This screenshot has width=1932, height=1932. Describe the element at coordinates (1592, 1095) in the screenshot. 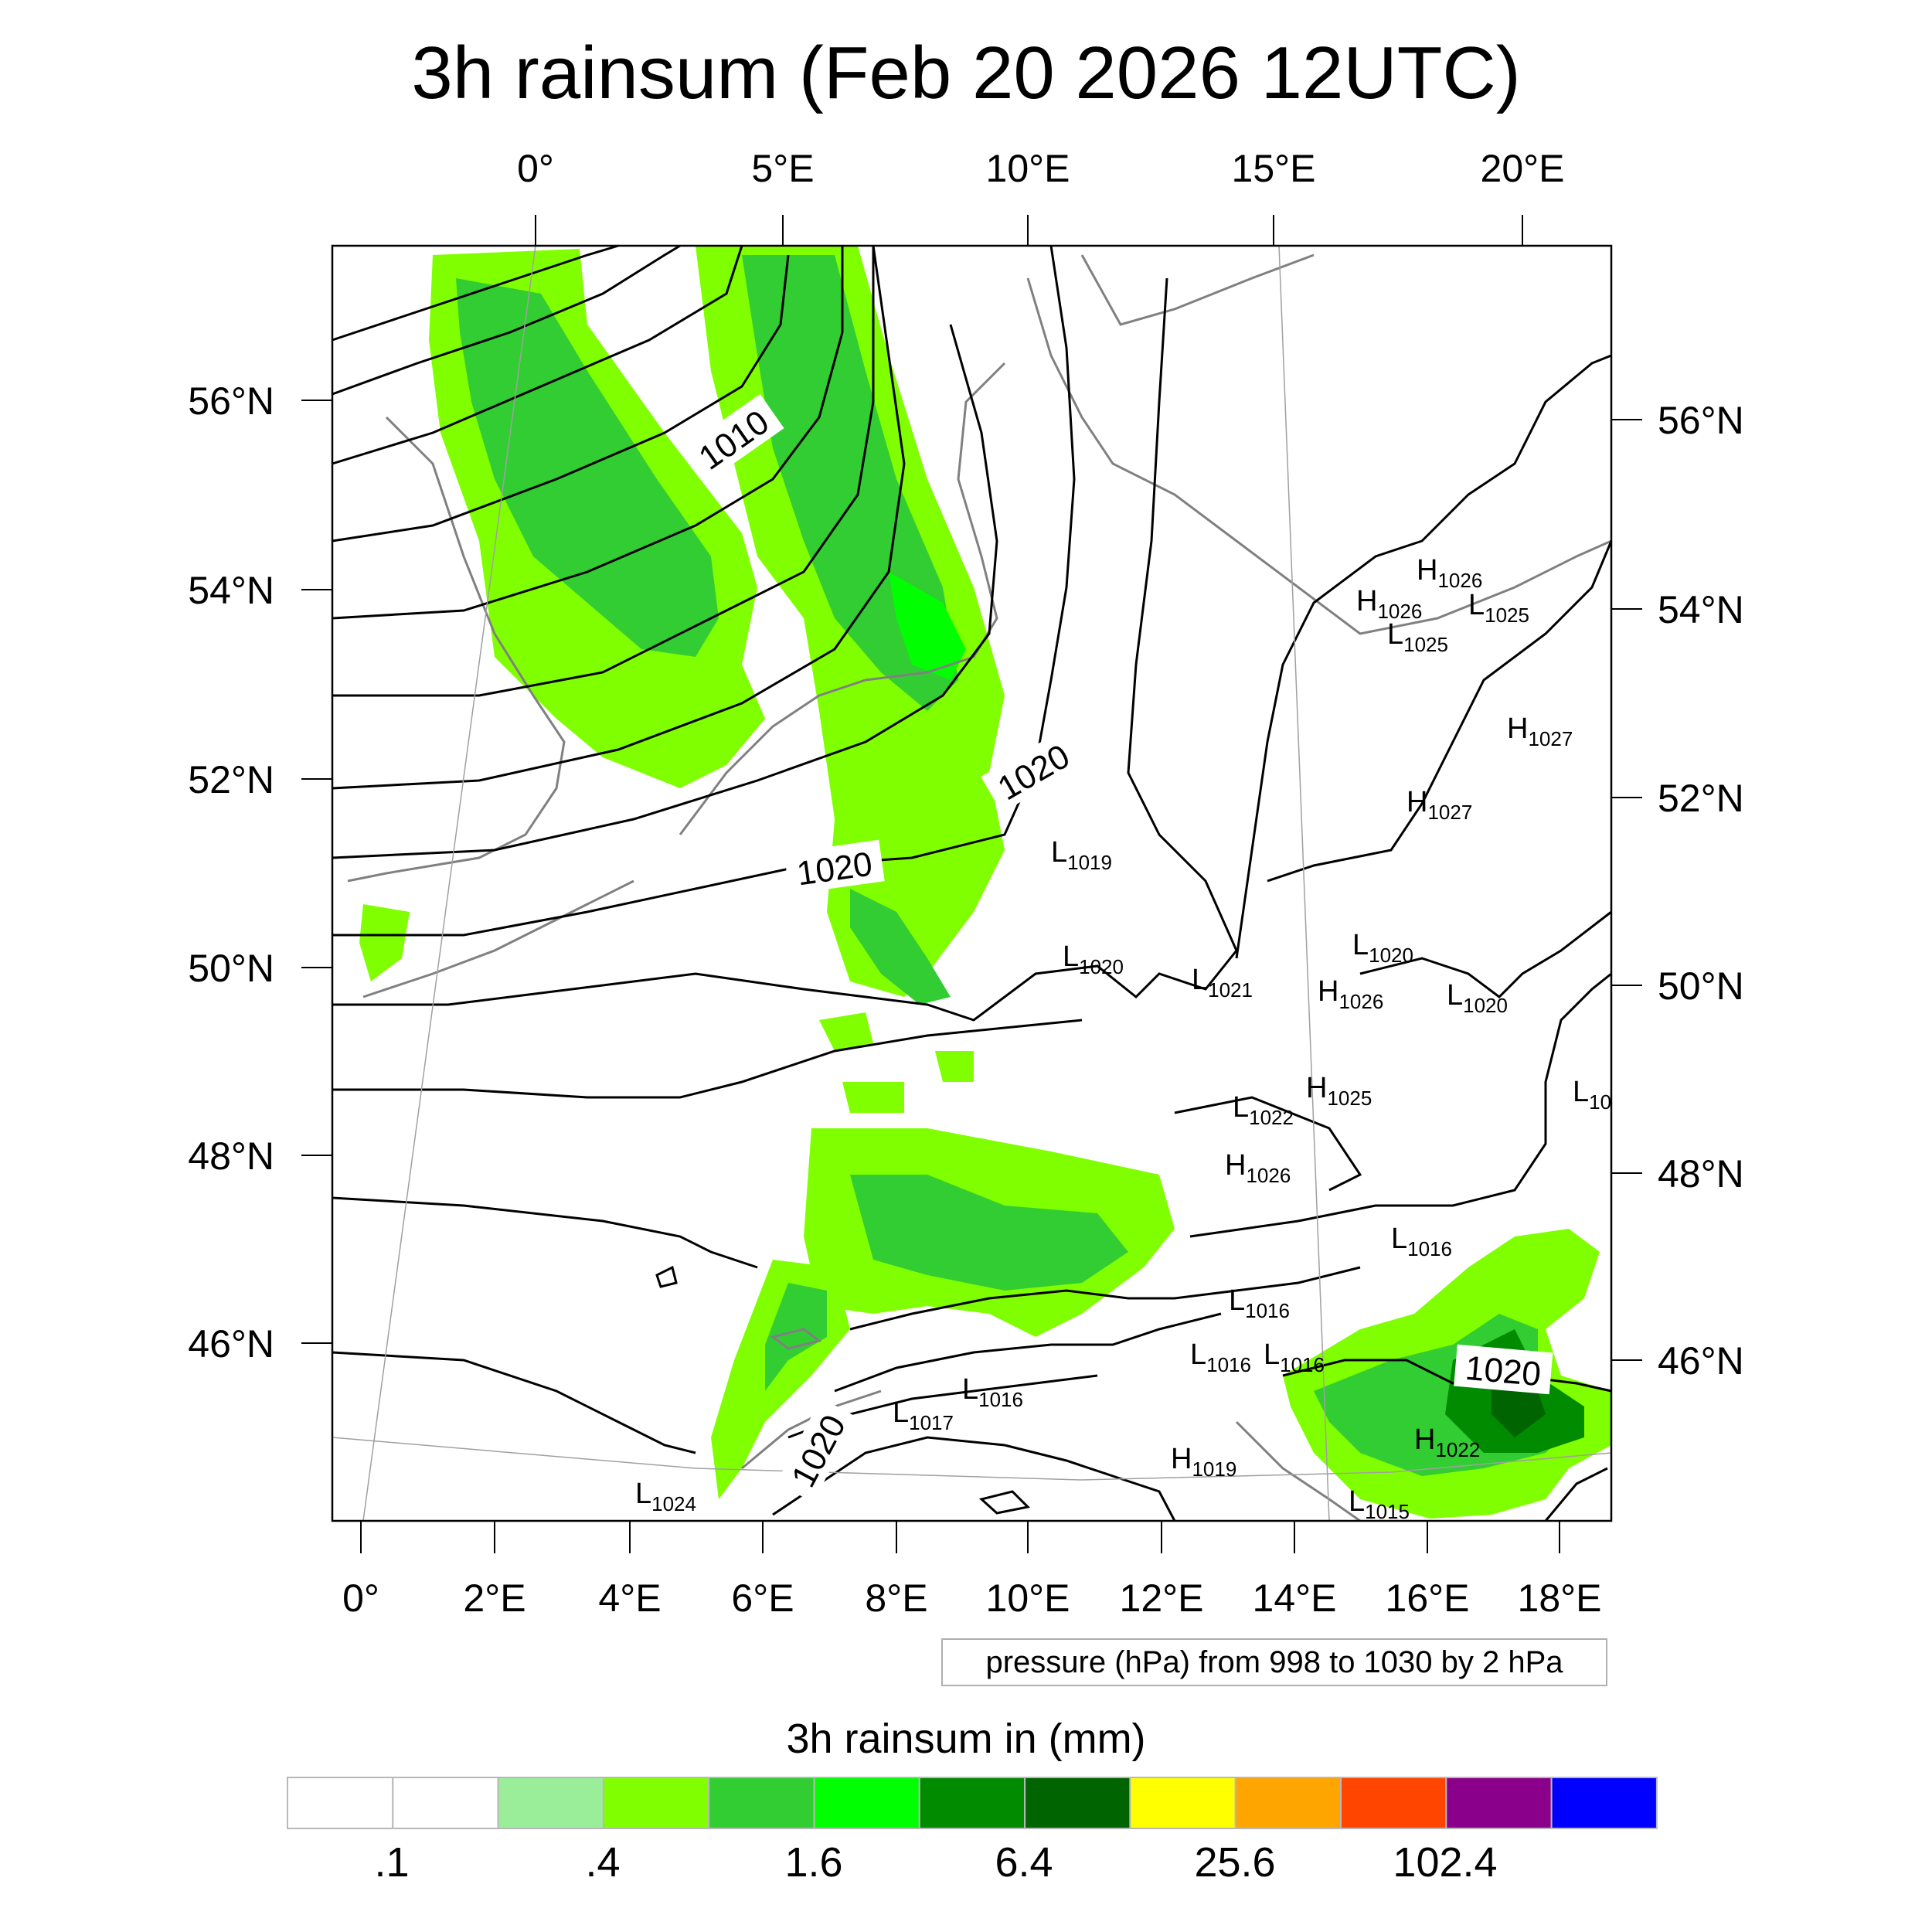

I see `pressure-center: L10` at that location.